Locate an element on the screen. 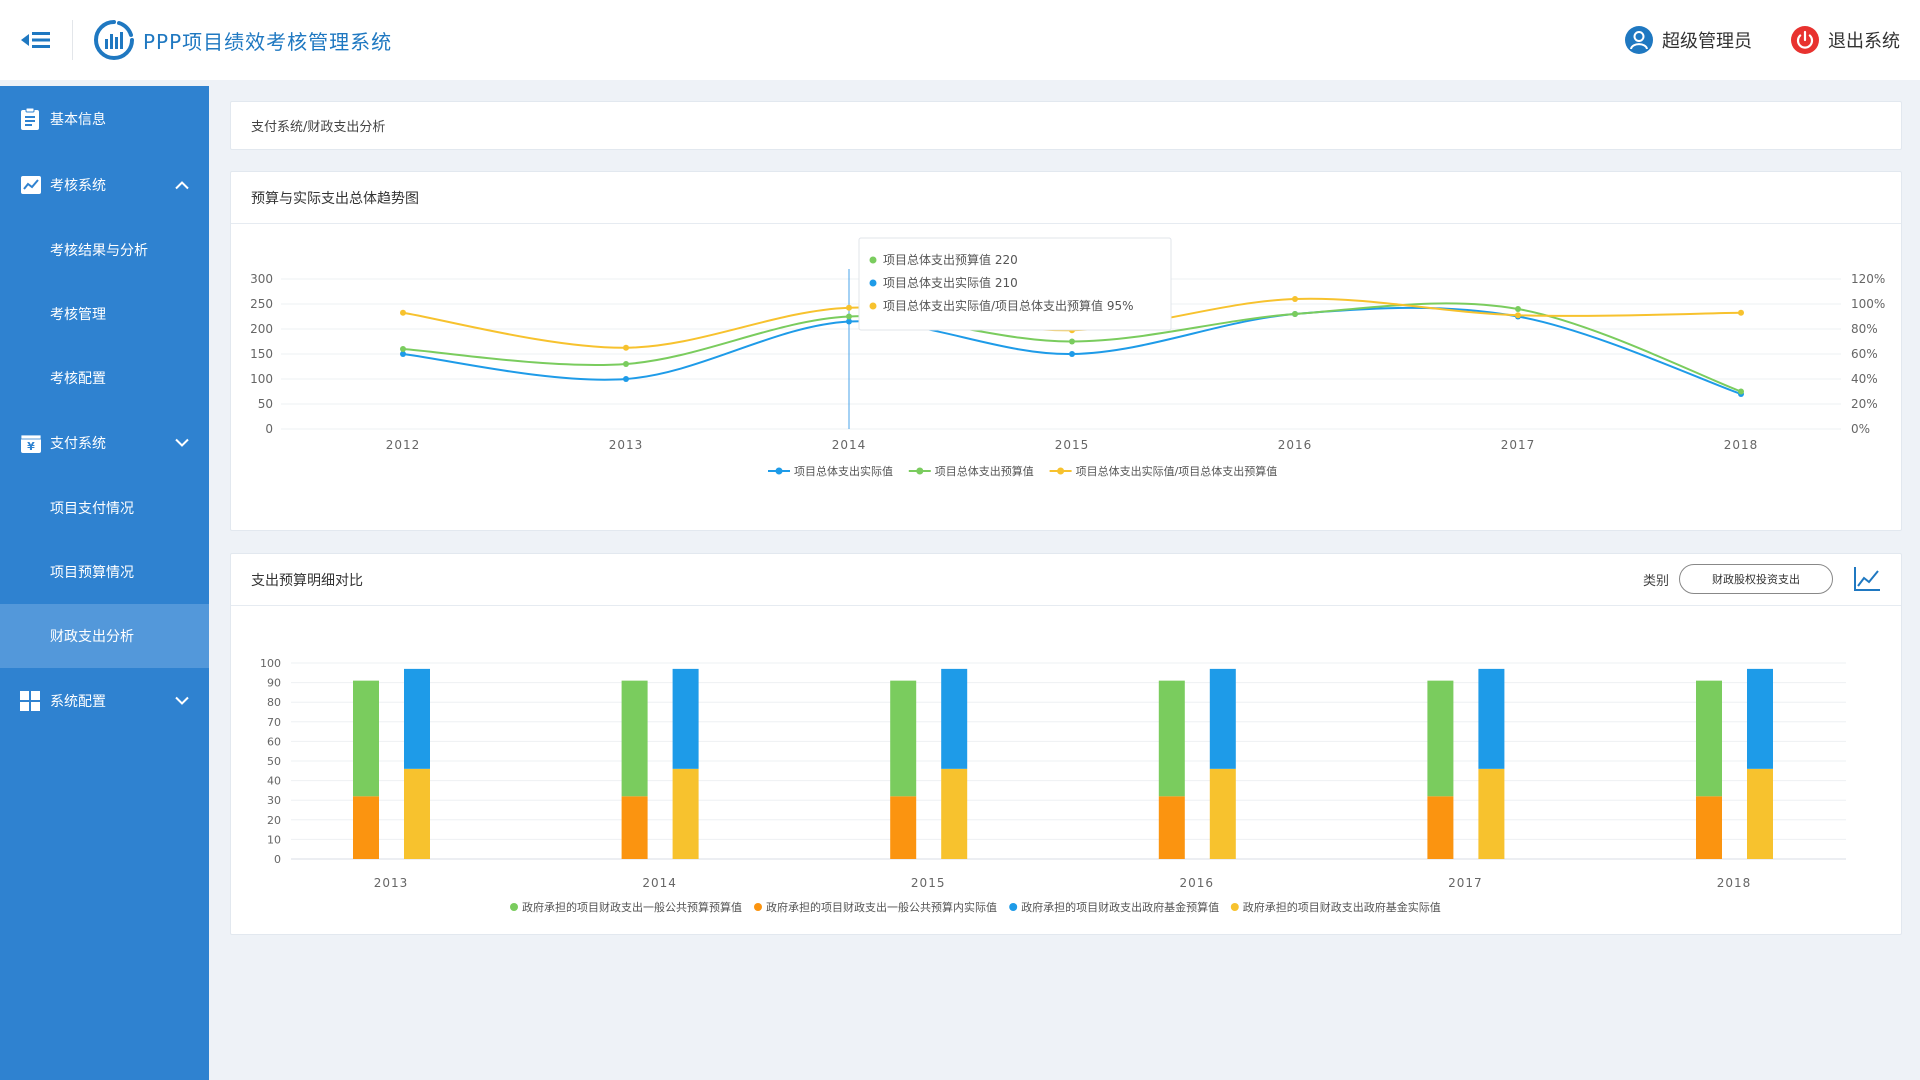 This screenshot has width=1920, height=1080. y-tick-label: 10 is located at coordinates (274, 839).